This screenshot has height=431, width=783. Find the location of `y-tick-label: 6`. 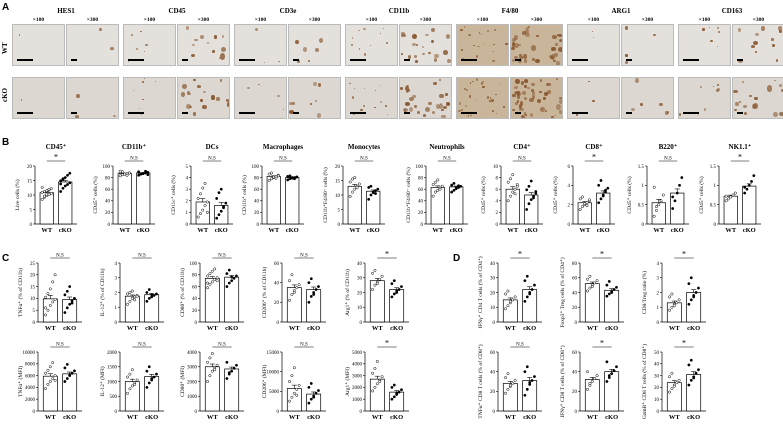

y-tick-label: 6 is located at coordinates (569, 167).